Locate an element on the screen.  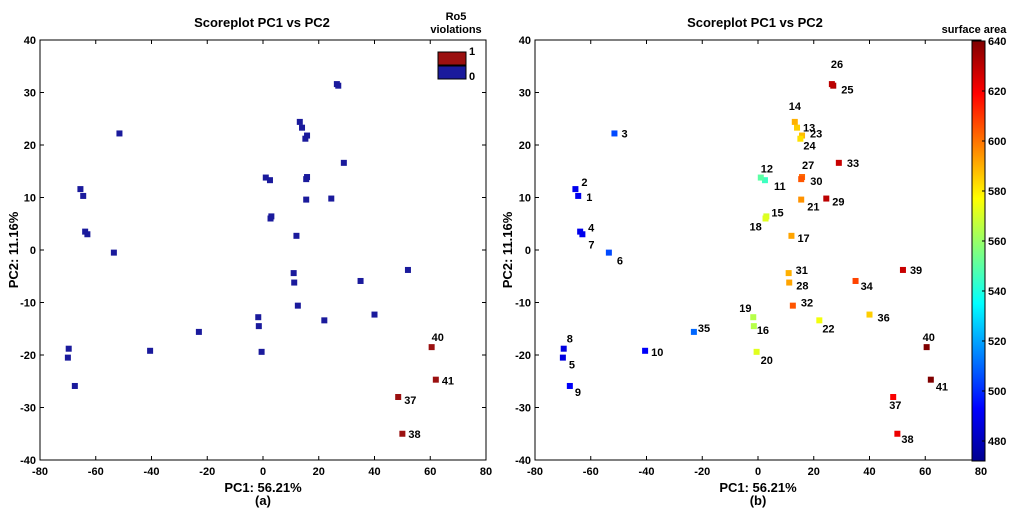
x-axis-label: PC1: 56.21% is located at coordinates (758, 487).